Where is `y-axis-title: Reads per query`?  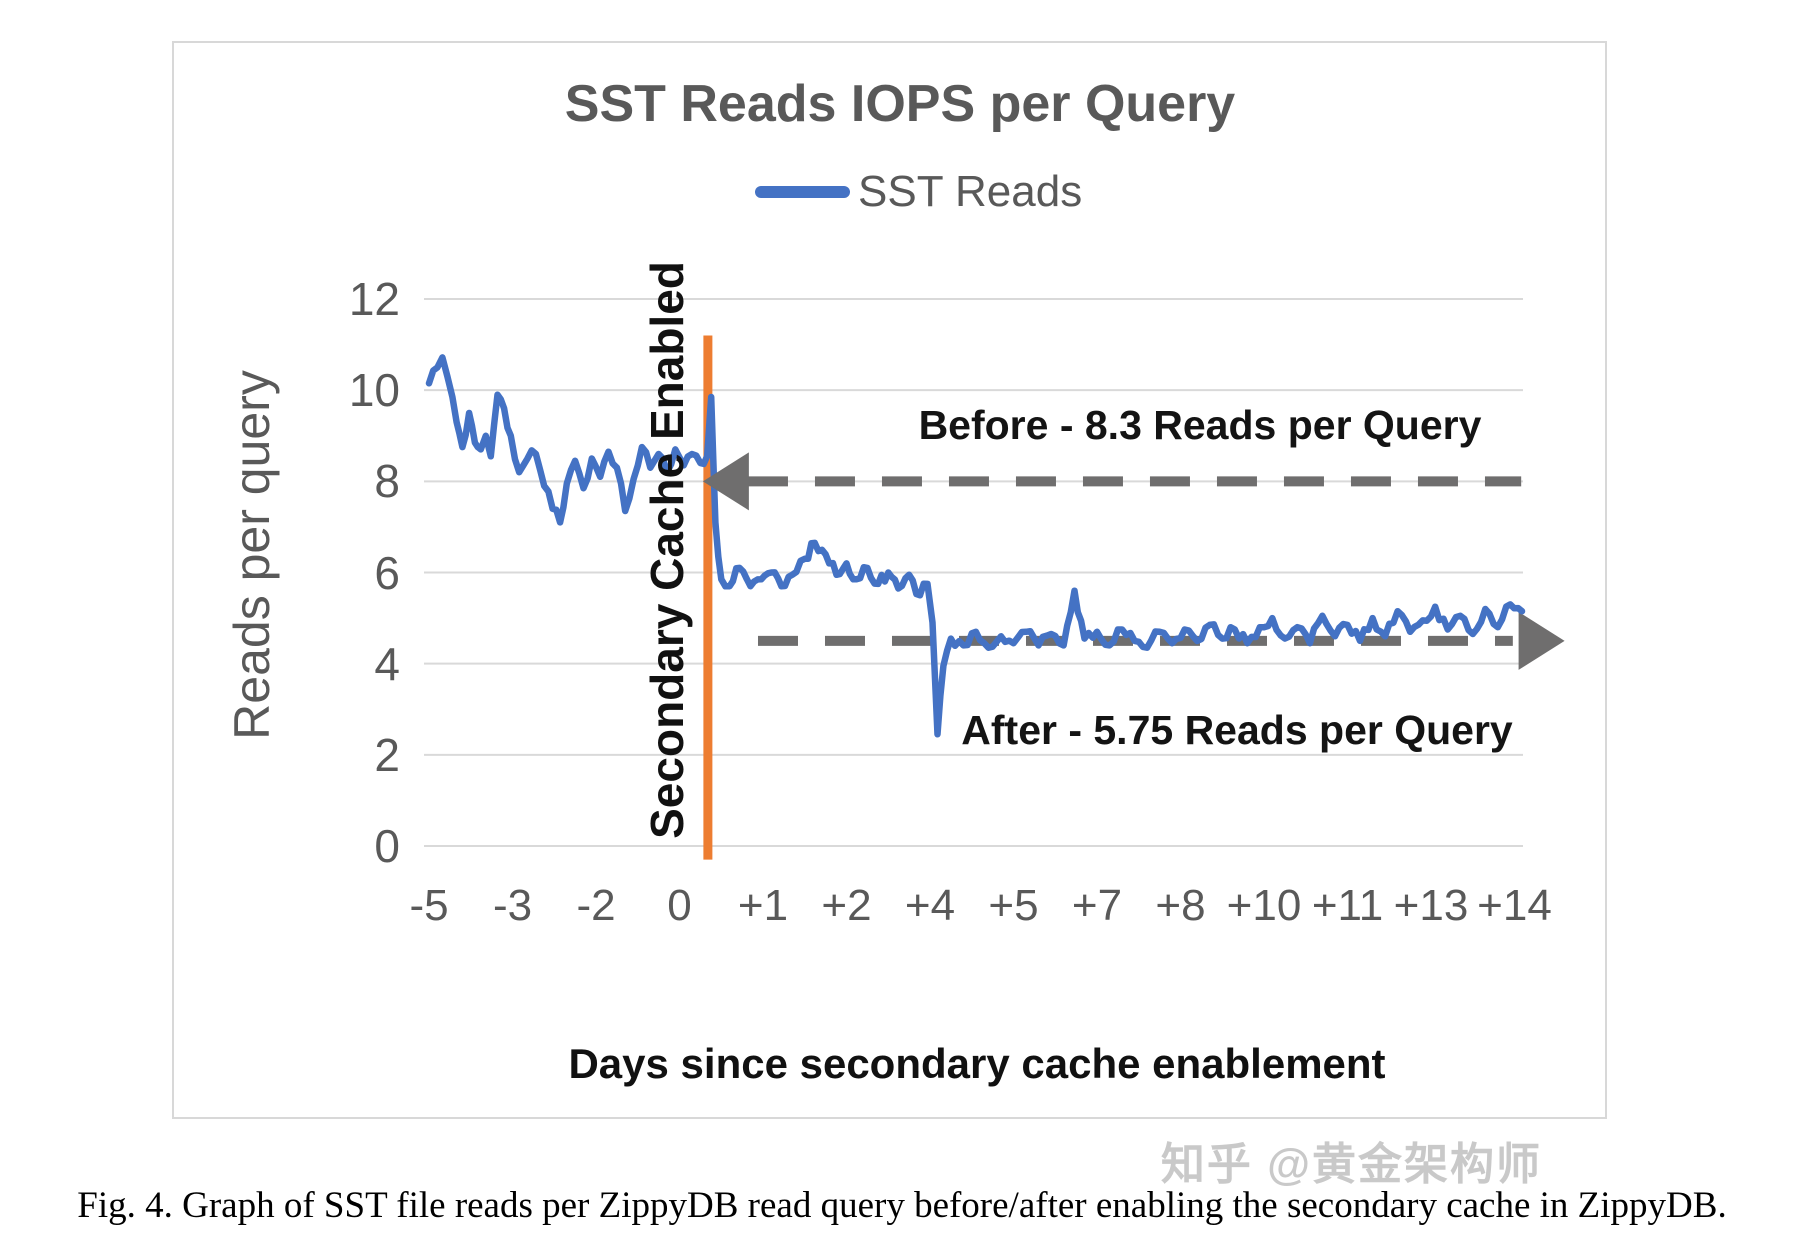 y-axis-title: Reads per query is located at coordinates (252, 555).